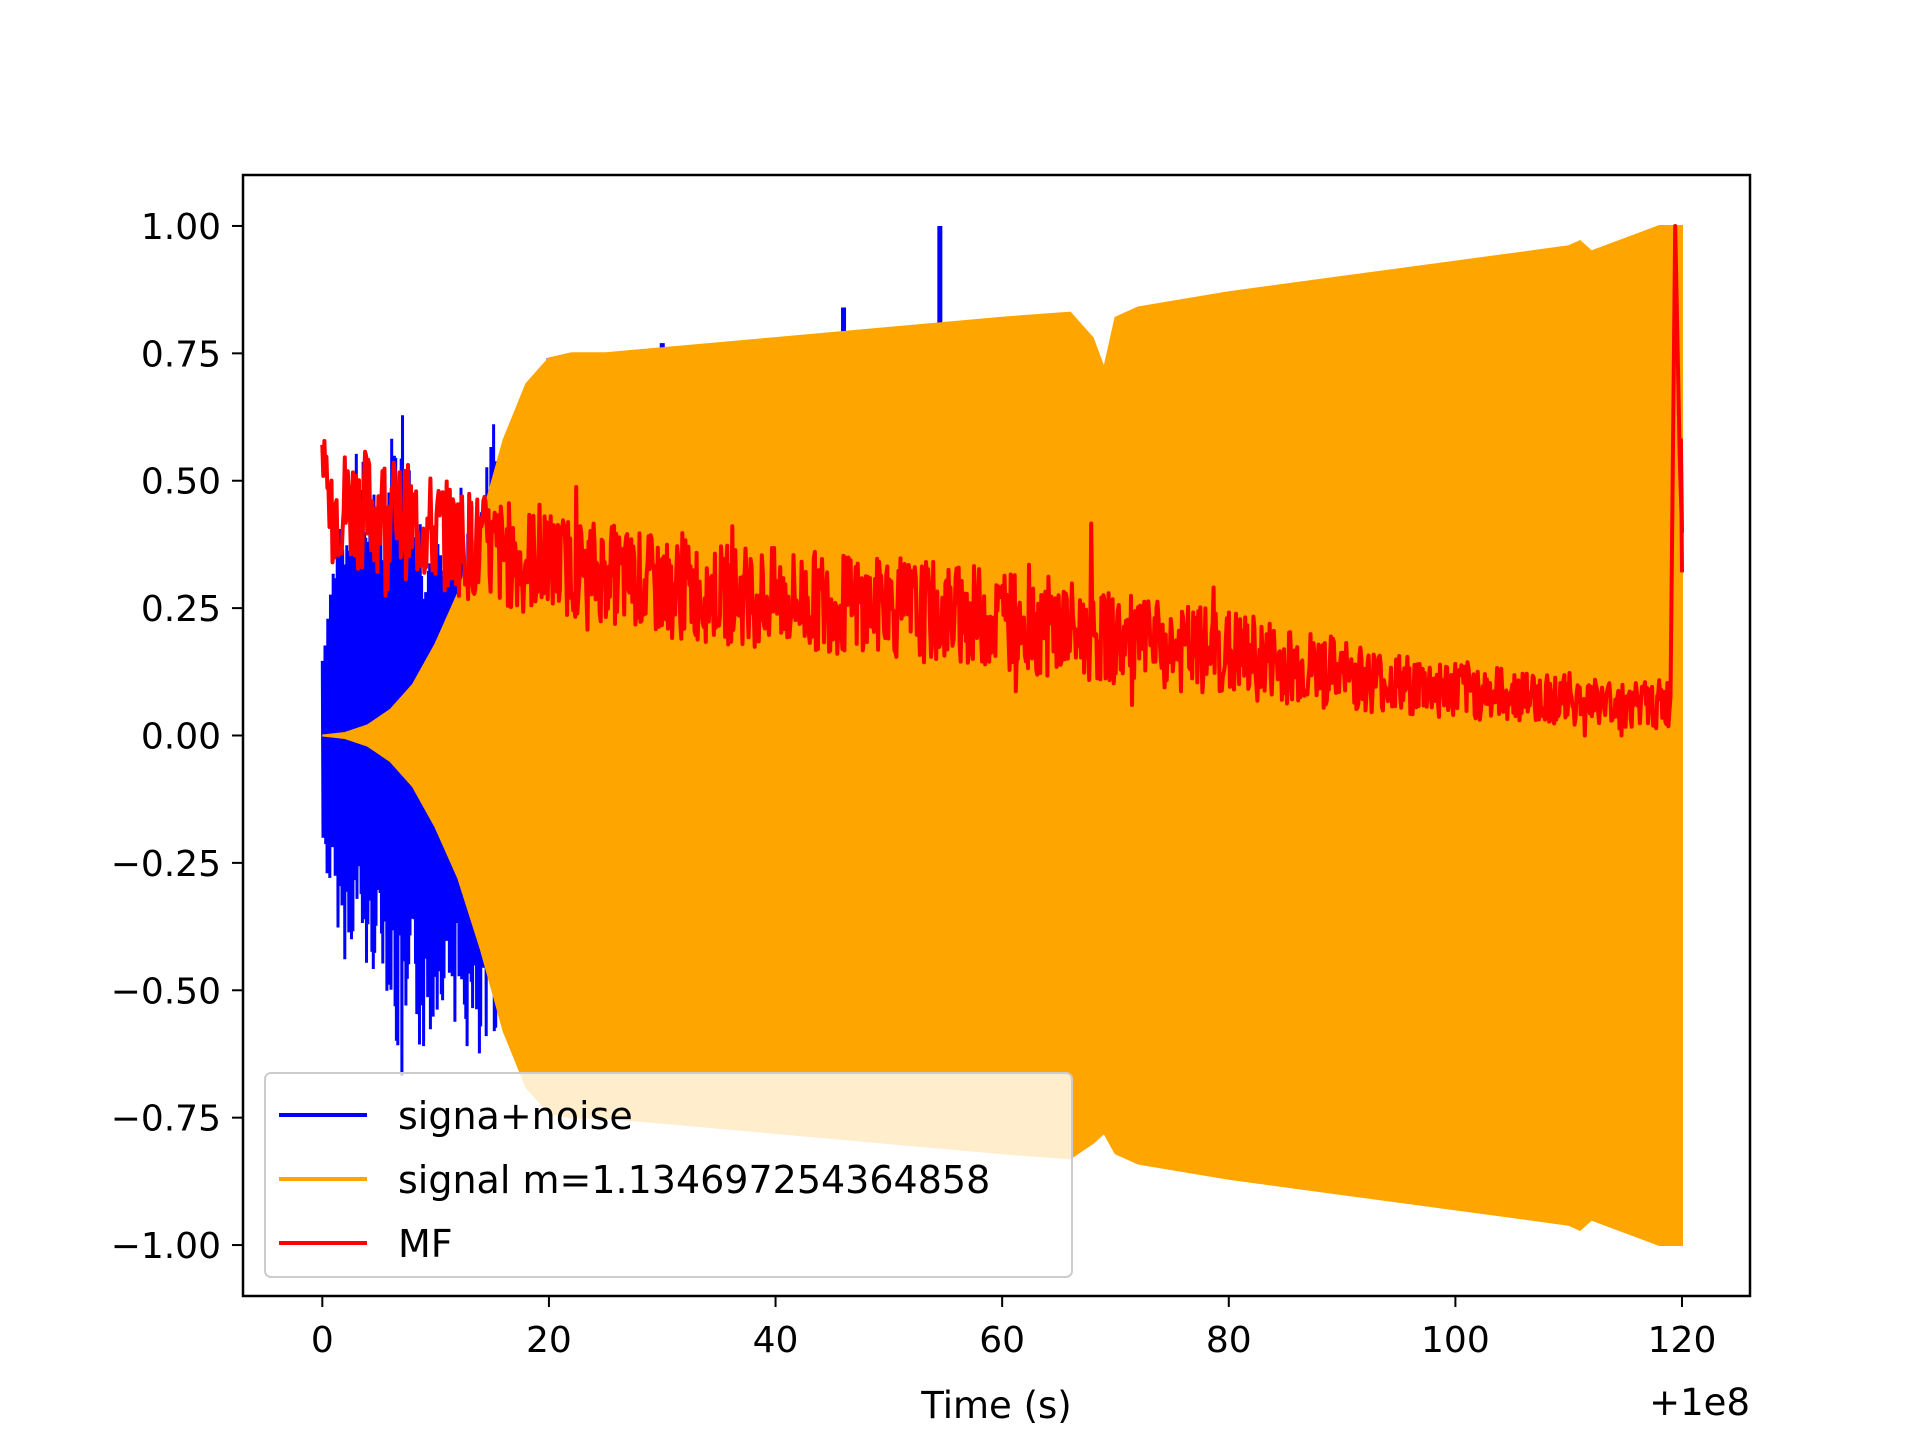  I want to click on x-tick-label: 120, so click(1682, 1340).